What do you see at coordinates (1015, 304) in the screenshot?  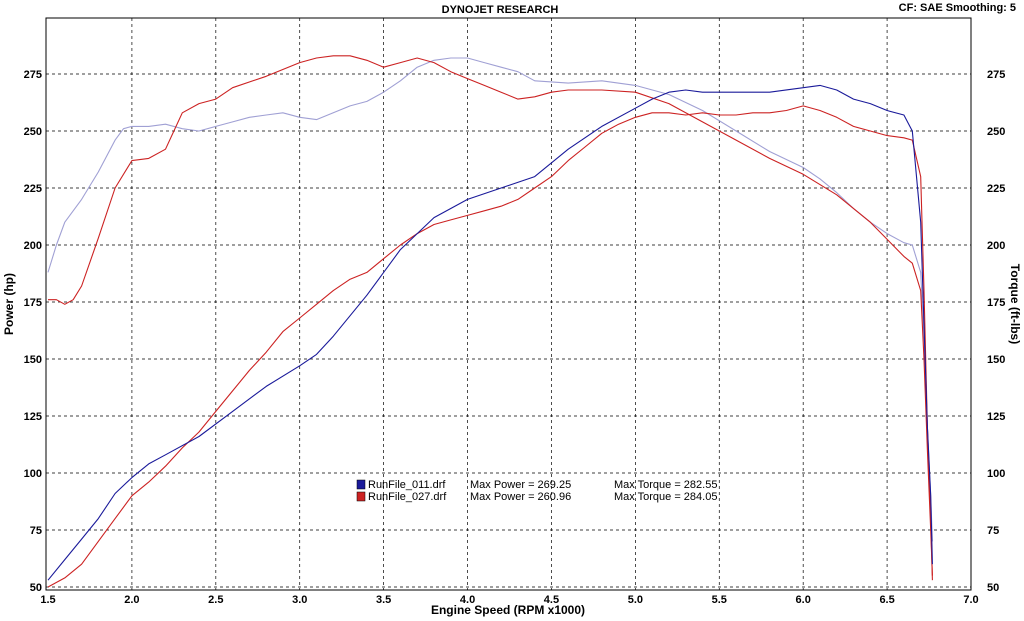 I see `y-right-axis-label: Torque (ft-lbs)` at bounding box center [1015, 304].